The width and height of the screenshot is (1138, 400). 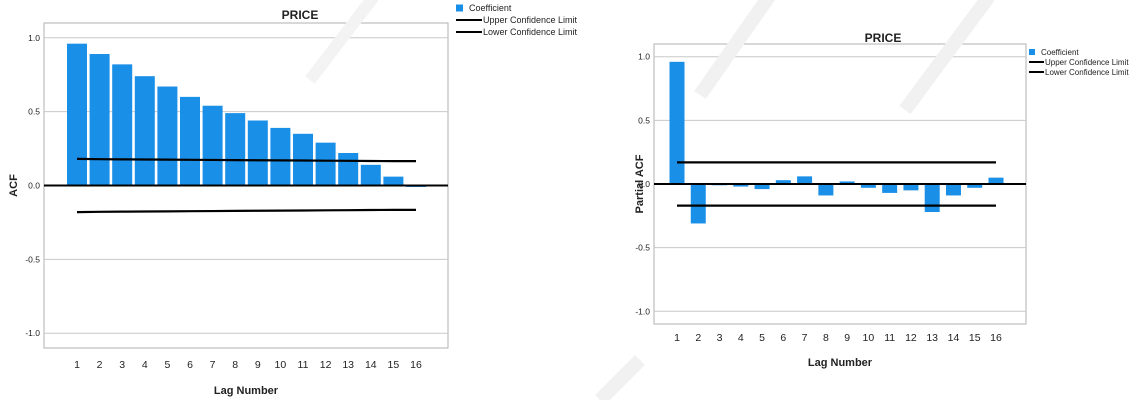 I want to click on lower-confidence-line, so click(x=246, y=211).